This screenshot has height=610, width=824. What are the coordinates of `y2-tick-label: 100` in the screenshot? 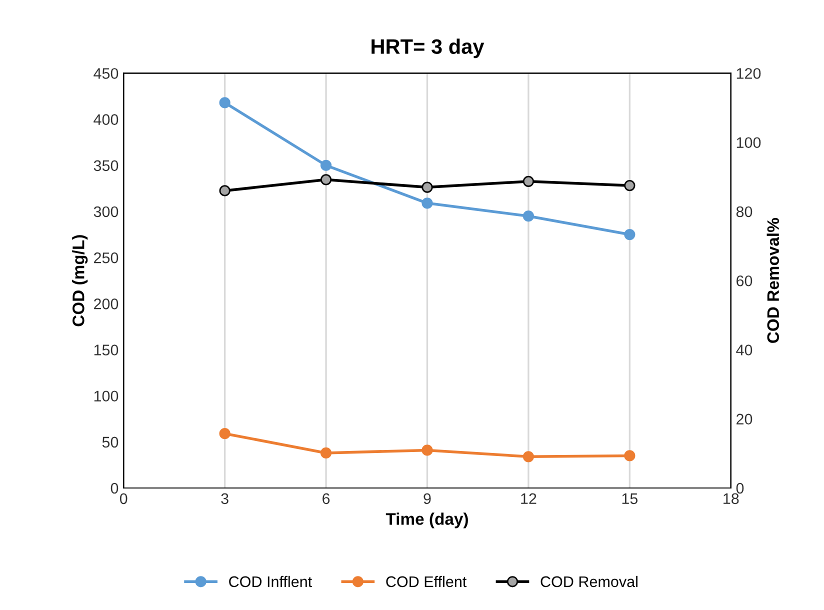 It's located at (748, 142).